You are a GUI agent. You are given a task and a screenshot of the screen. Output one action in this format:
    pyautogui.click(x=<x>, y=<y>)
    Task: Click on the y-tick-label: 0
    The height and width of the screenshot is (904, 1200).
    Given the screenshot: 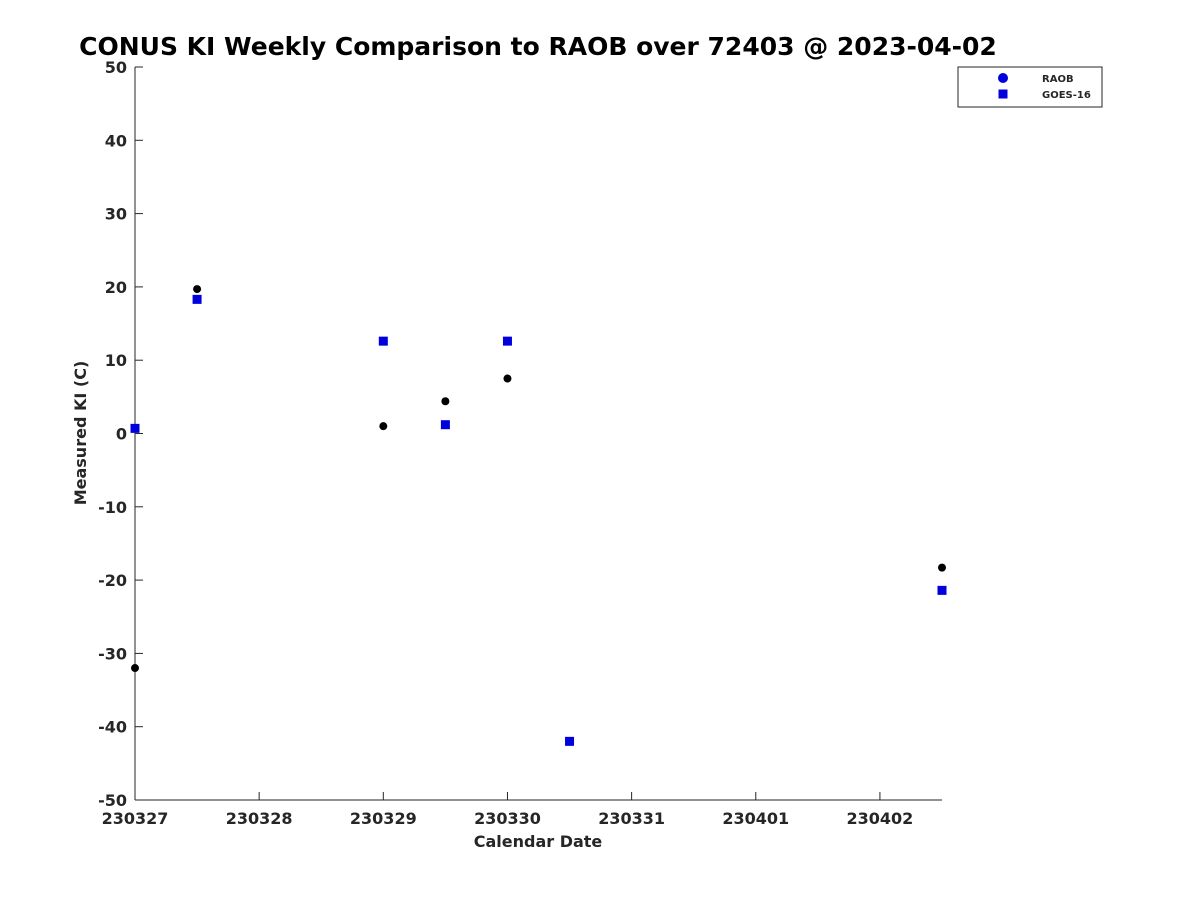 What is the action you would take?
    pyautogui.click(x=121, y=434)
    